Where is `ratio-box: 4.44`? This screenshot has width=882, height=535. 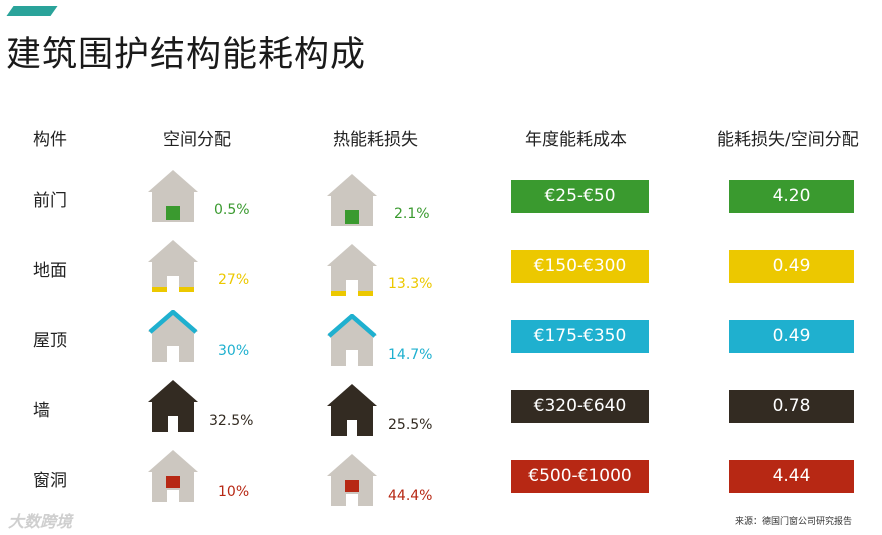
ratio-box: 4.44 is located at coordinates (791, 476).